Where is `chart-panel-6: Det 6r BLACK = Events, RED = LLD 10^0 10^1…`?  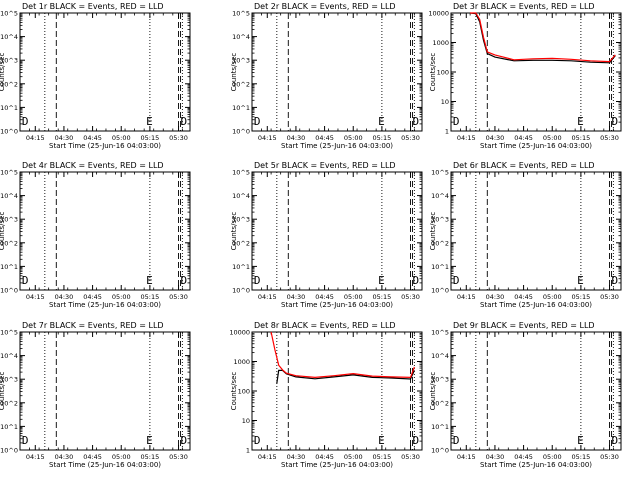
chart-panel-6: Det 6r BLACK = Events, RED = LLD 10^0 10^1… is located at coordinates (525, 235).